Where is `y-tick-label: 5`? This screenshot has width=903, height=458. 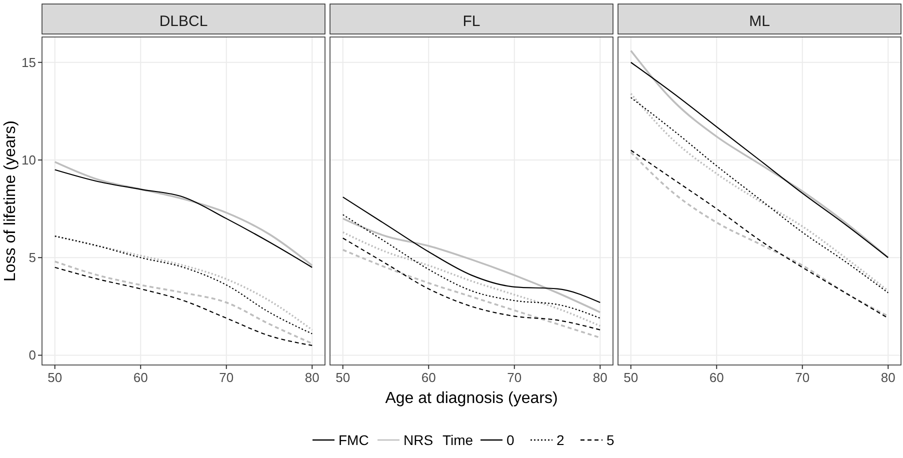 y-tick-label: 5 is located at coordinates (32, 258).